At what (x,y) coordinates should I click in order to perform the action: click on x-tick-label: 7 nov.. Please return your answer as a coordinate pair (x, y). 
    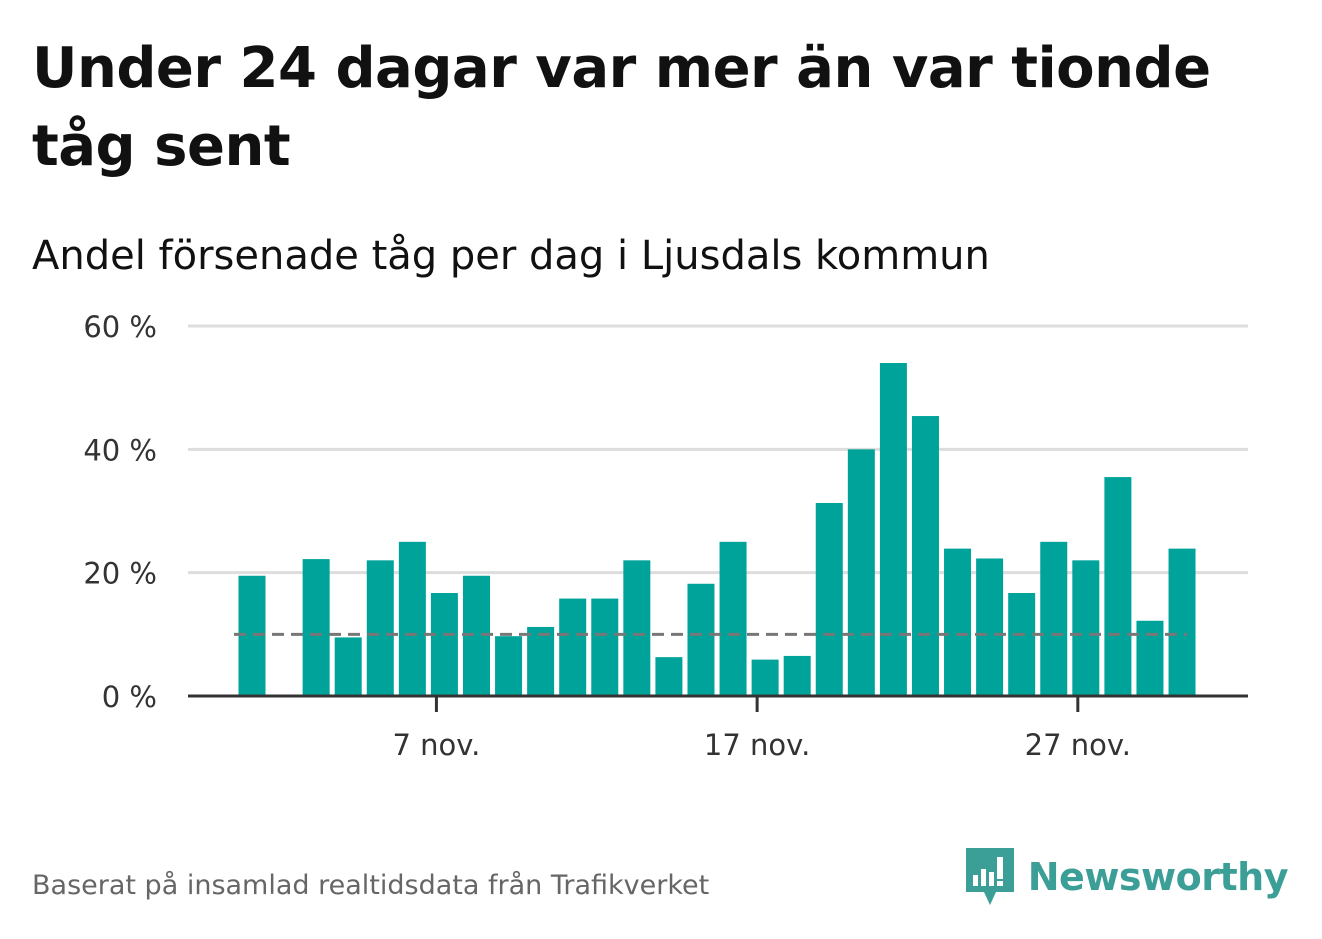
    Looking at the image, I should click on (436, 745).